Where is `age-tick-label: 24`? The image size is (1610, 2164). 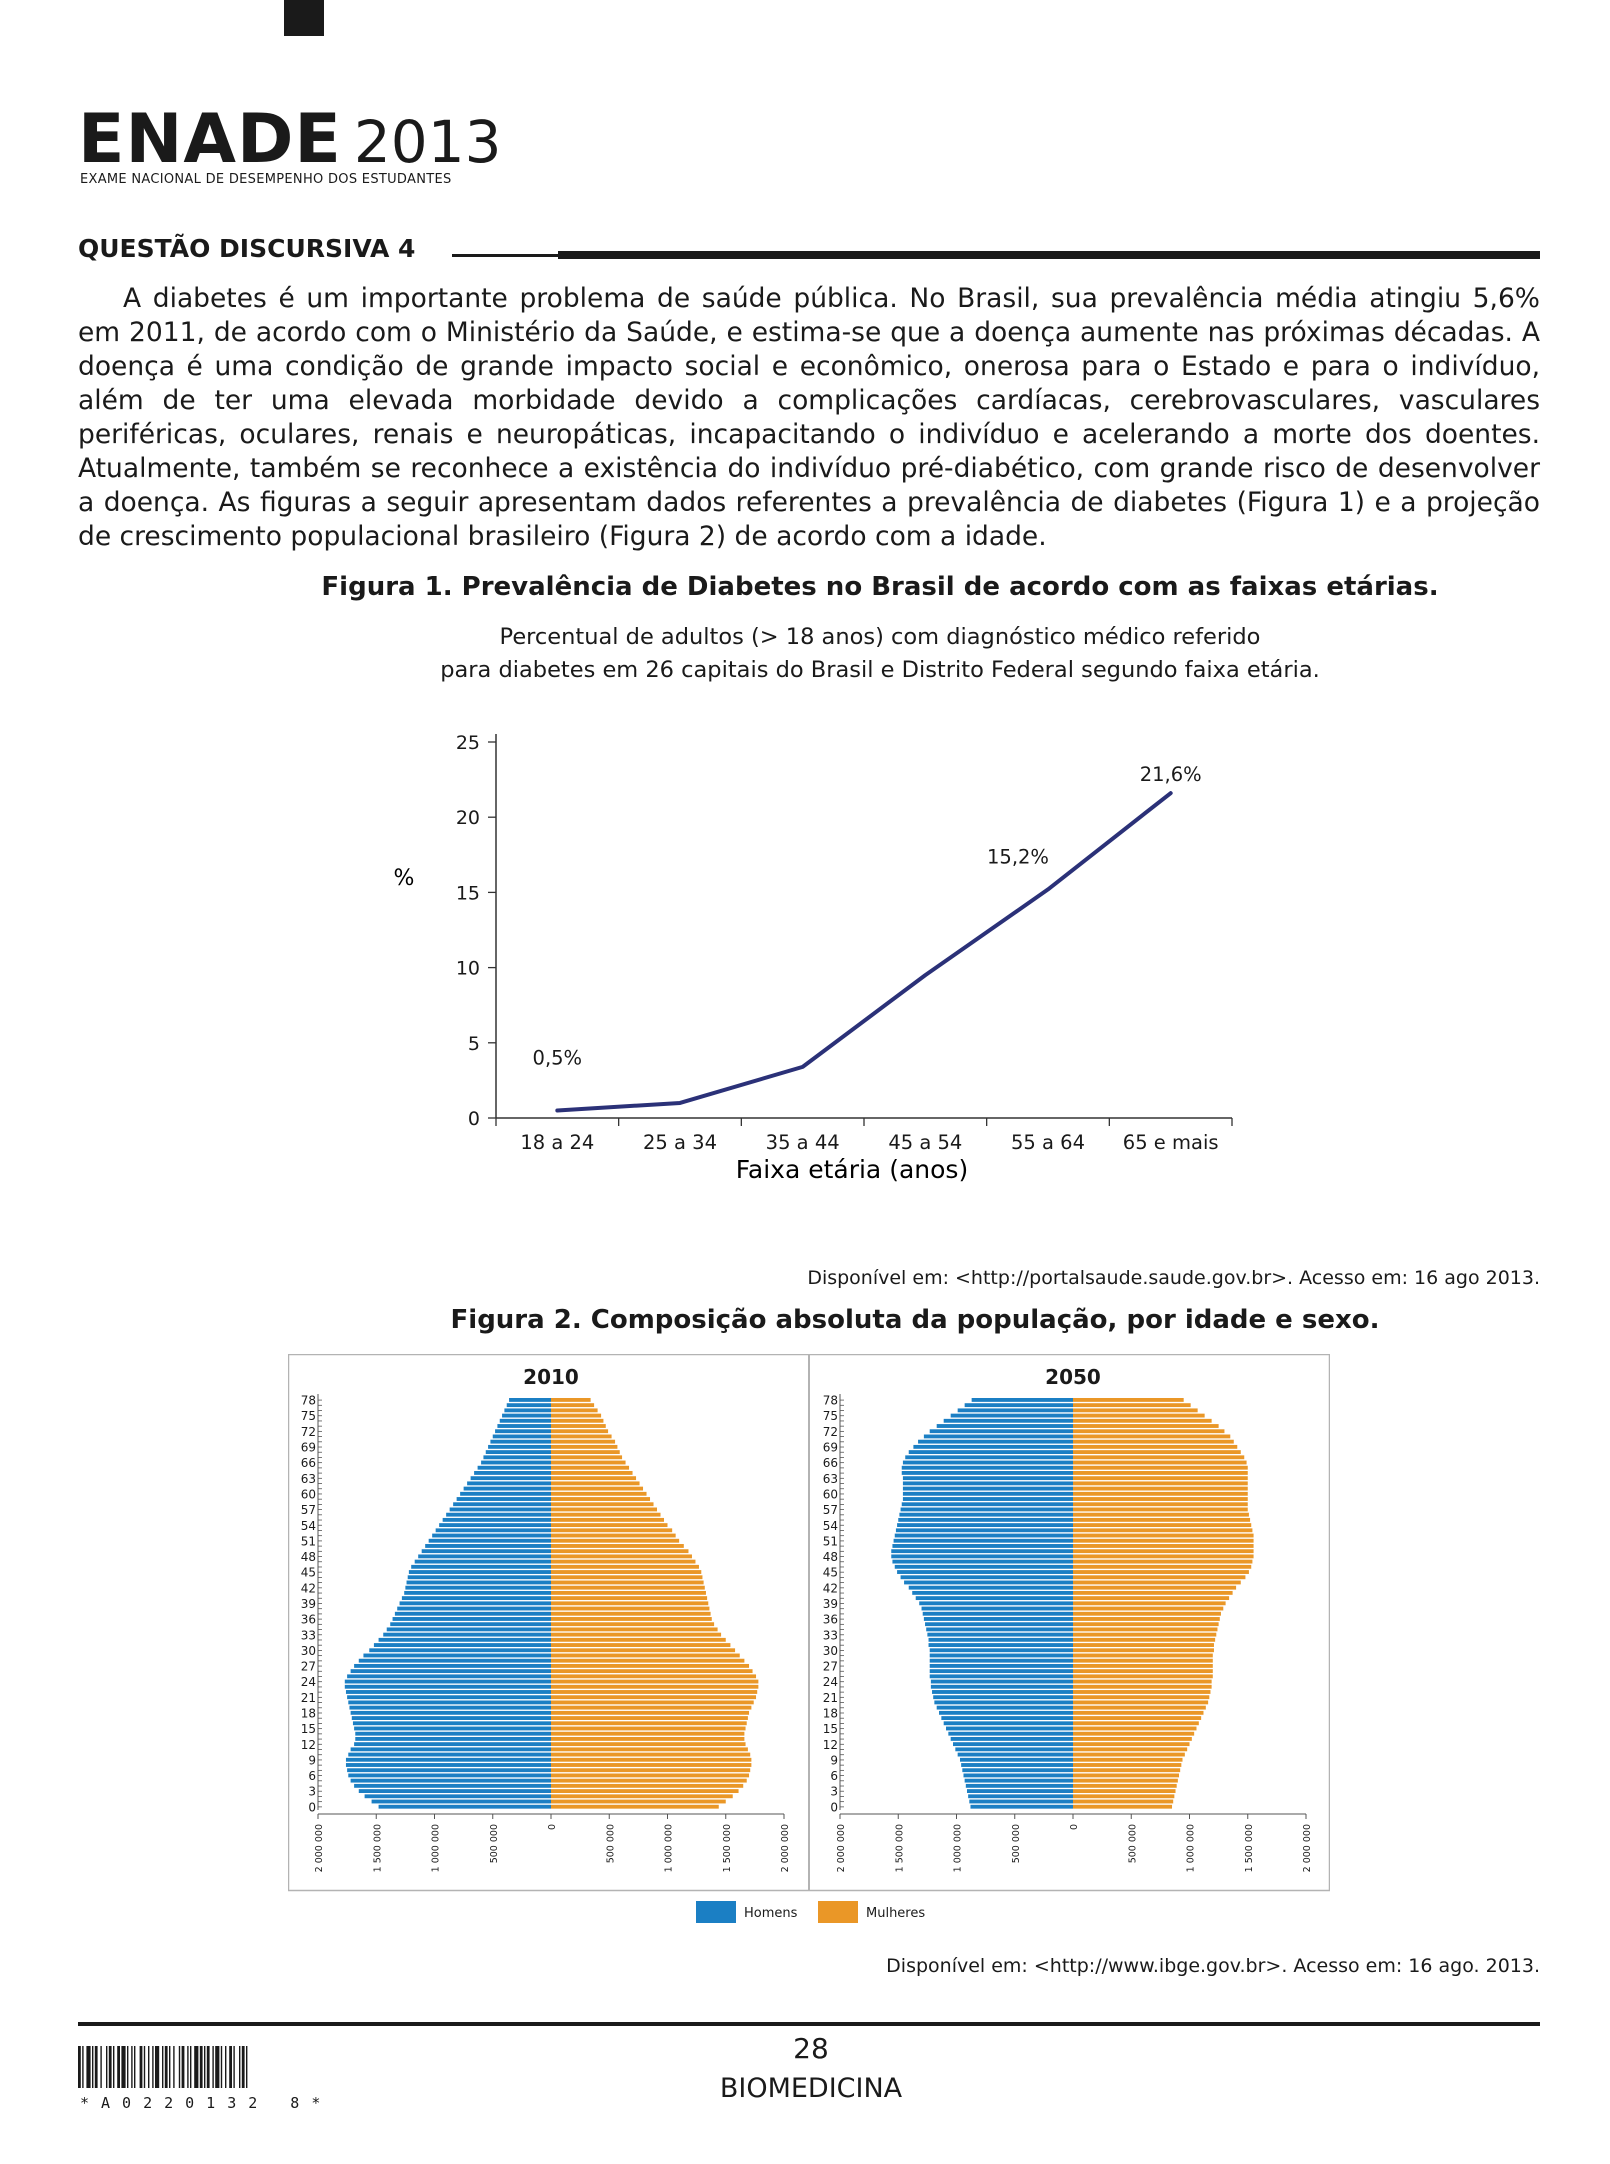
age-tick-label: 24 is located at coordinates (308, 1682).